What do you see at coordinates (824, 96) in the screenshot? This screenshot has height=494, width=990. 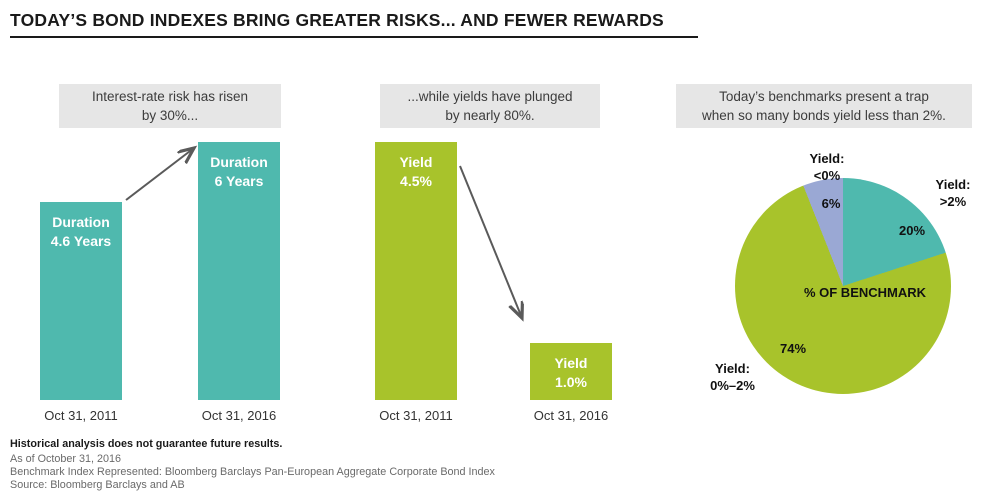 I see `caption-line: Today’s benchmarks present a trap` at bounding box center [824, 96].